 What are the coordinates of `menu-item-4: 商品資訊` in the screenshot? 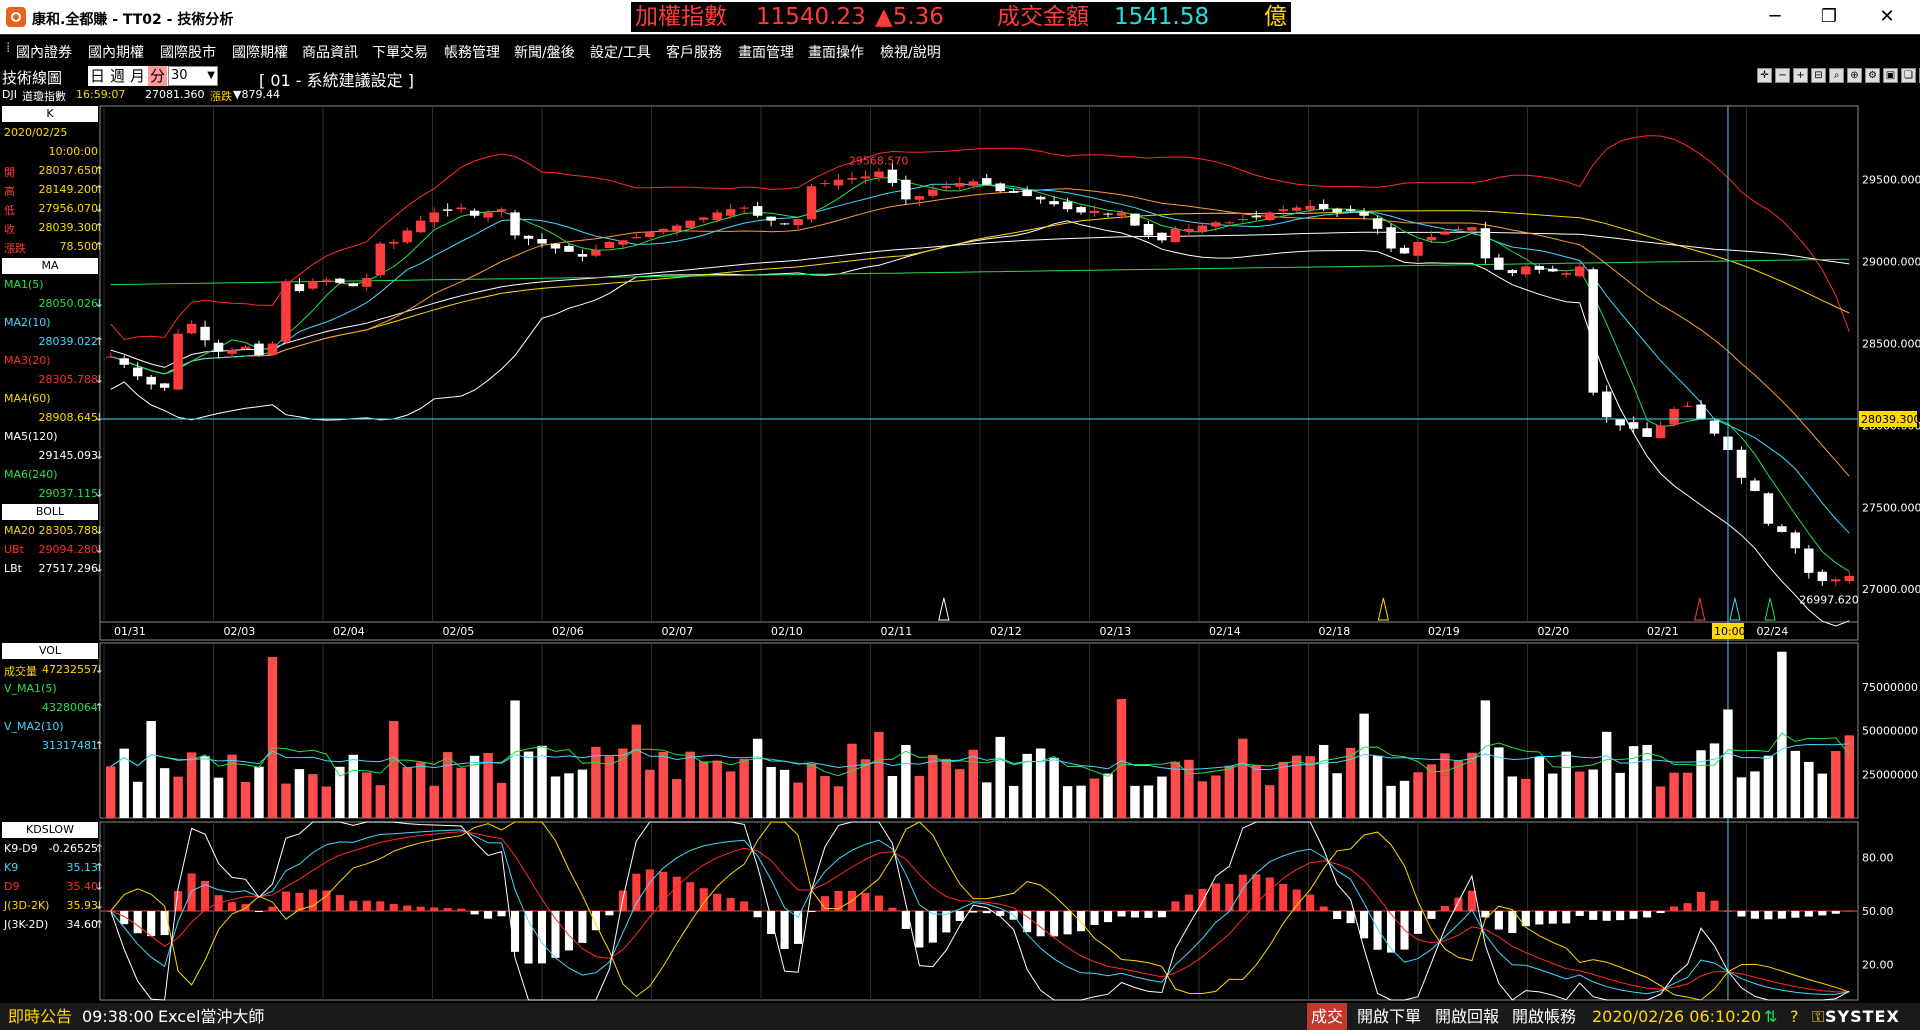 It's located at (330, 53).